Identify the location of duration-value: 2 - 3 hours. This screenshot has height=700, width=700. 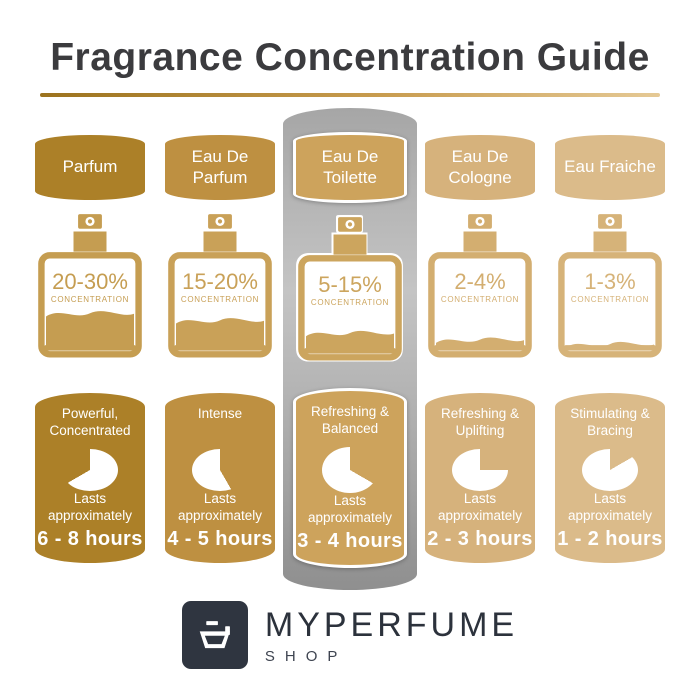
(480, 539).